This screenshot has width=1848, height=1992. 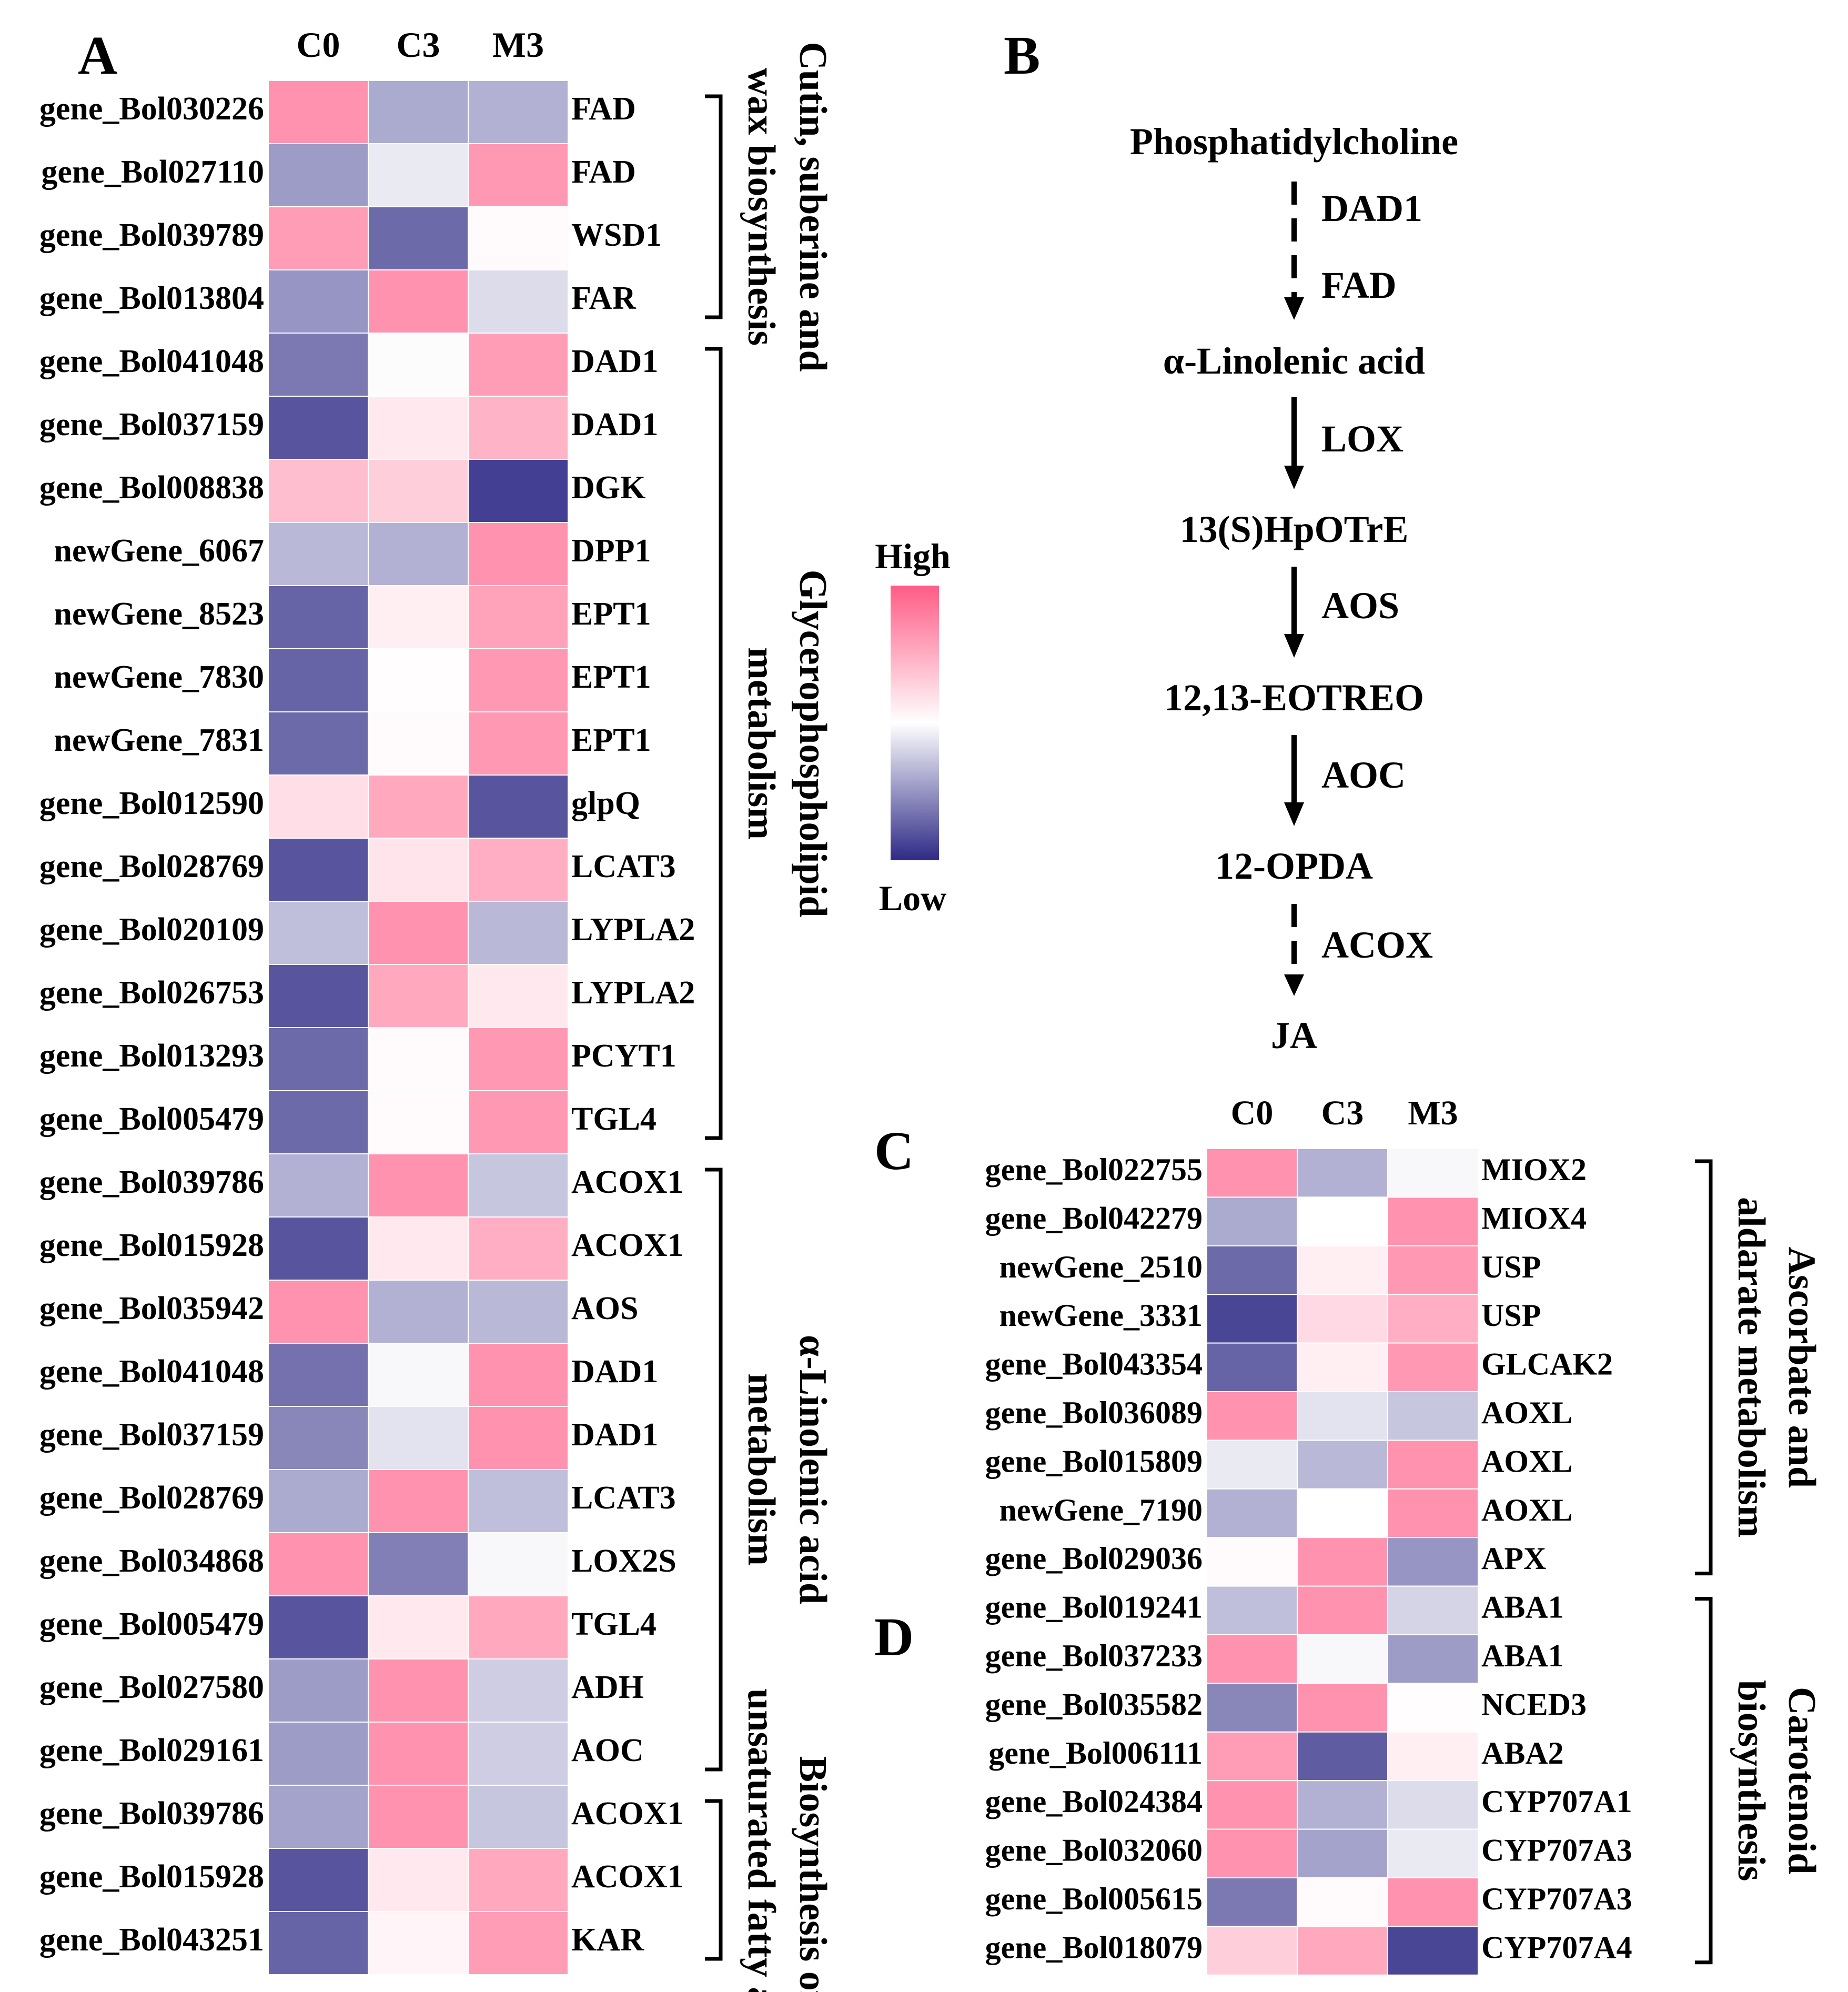 I want to click on gene-id-label: gene_Bol005615, so click(x=1094, y=1899).